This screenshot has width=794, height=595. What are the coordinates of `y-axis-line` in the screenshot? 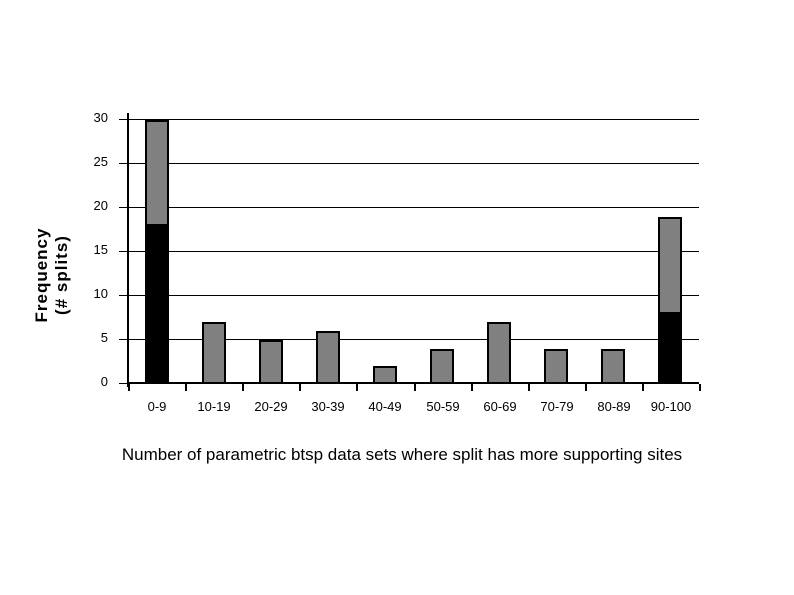 It's located at (128, 250).